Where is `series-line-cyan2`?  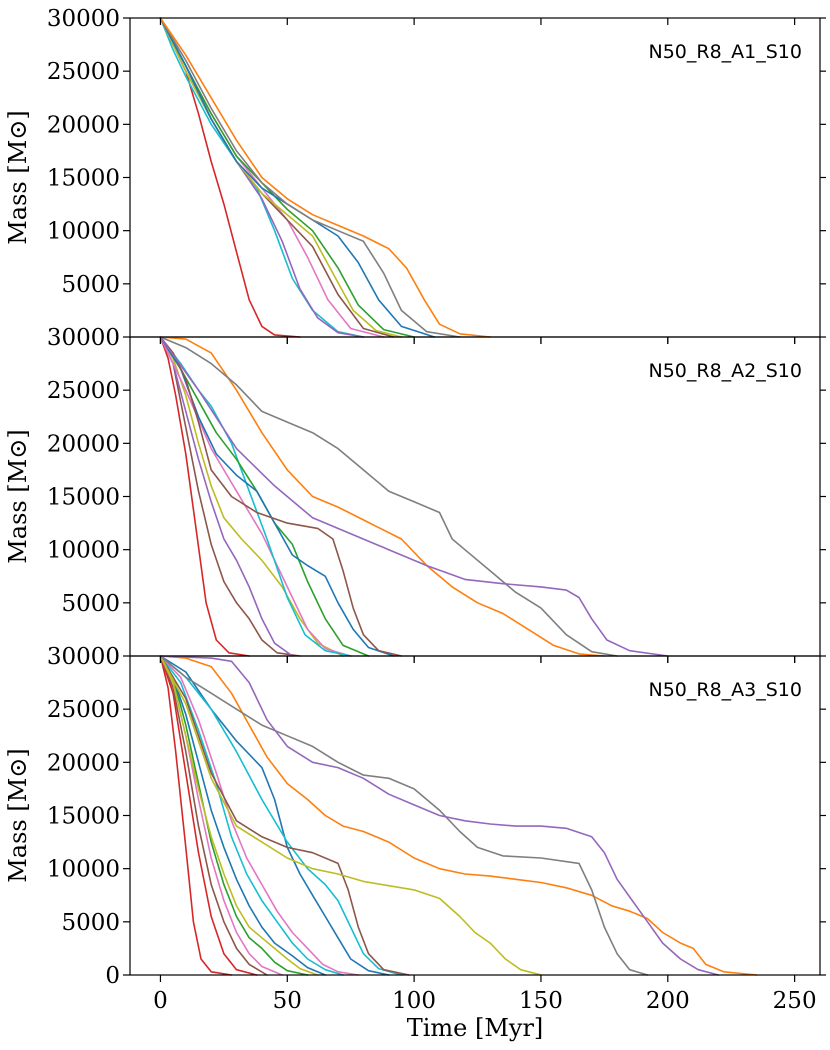 series-line-cyan2 is located at coordinates (281, 815).